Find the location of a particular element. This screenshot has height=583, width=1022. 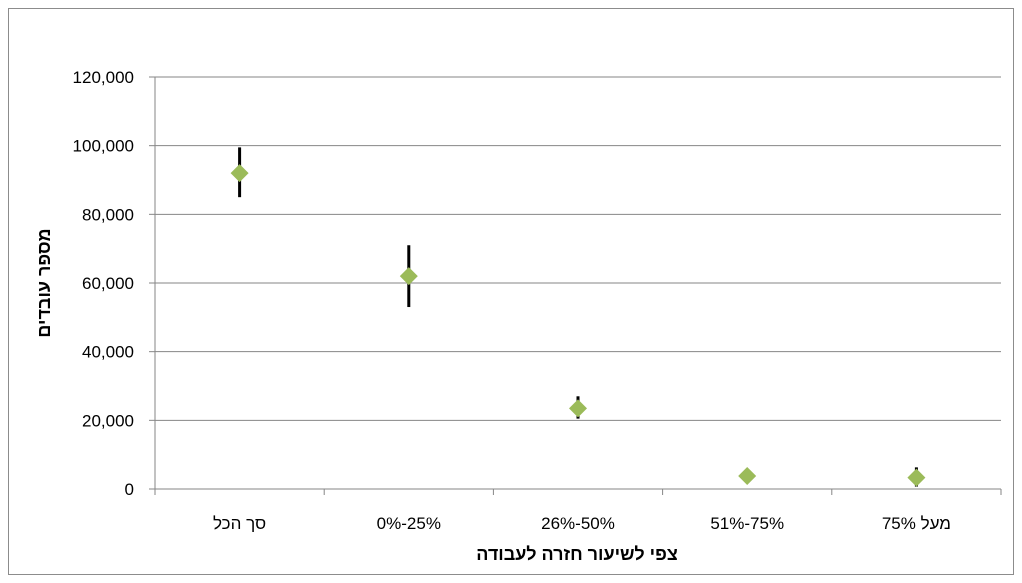

y-tick-label: 0 is located at coordinates (129, 489).